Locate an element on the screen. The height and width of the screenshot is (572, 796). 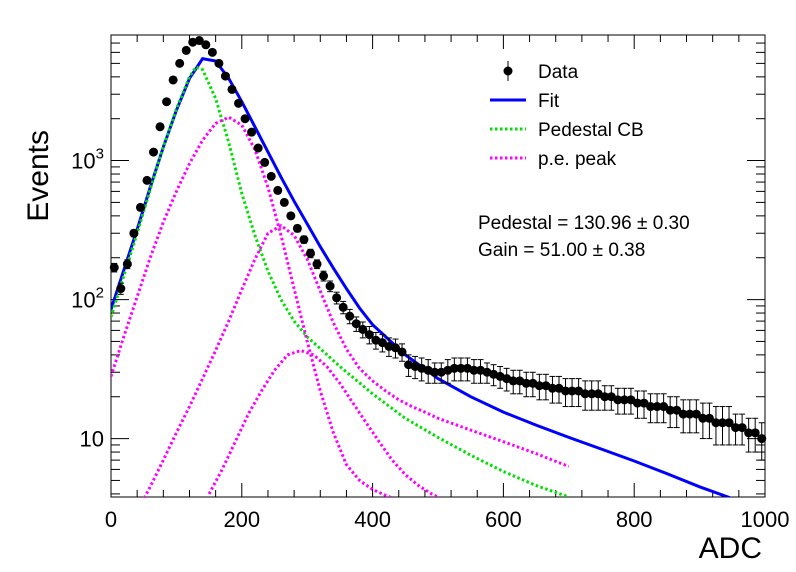
series-line-p-e-peak is located at coordinates (323, 422).